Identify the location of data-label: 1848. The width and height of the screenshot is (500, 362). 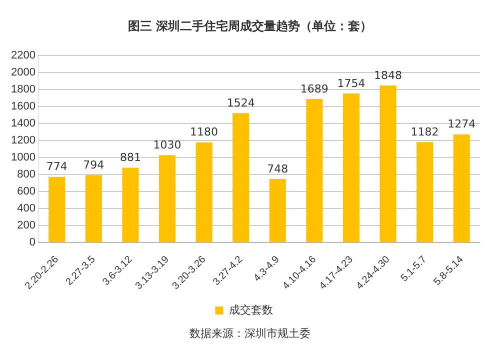
(388, 75).